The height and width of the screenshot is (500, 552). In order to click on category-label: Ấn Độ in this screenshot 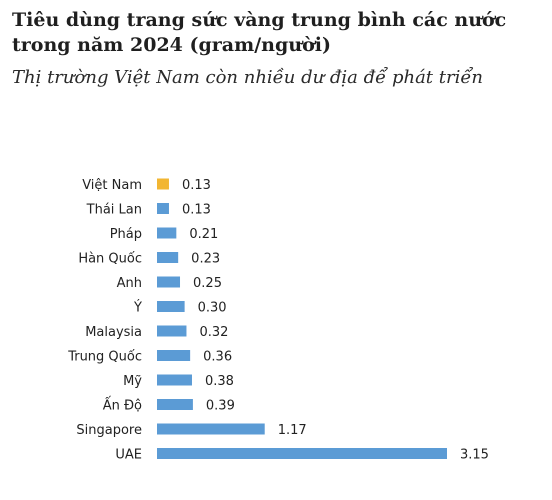, I will do `click(122, 405)`.